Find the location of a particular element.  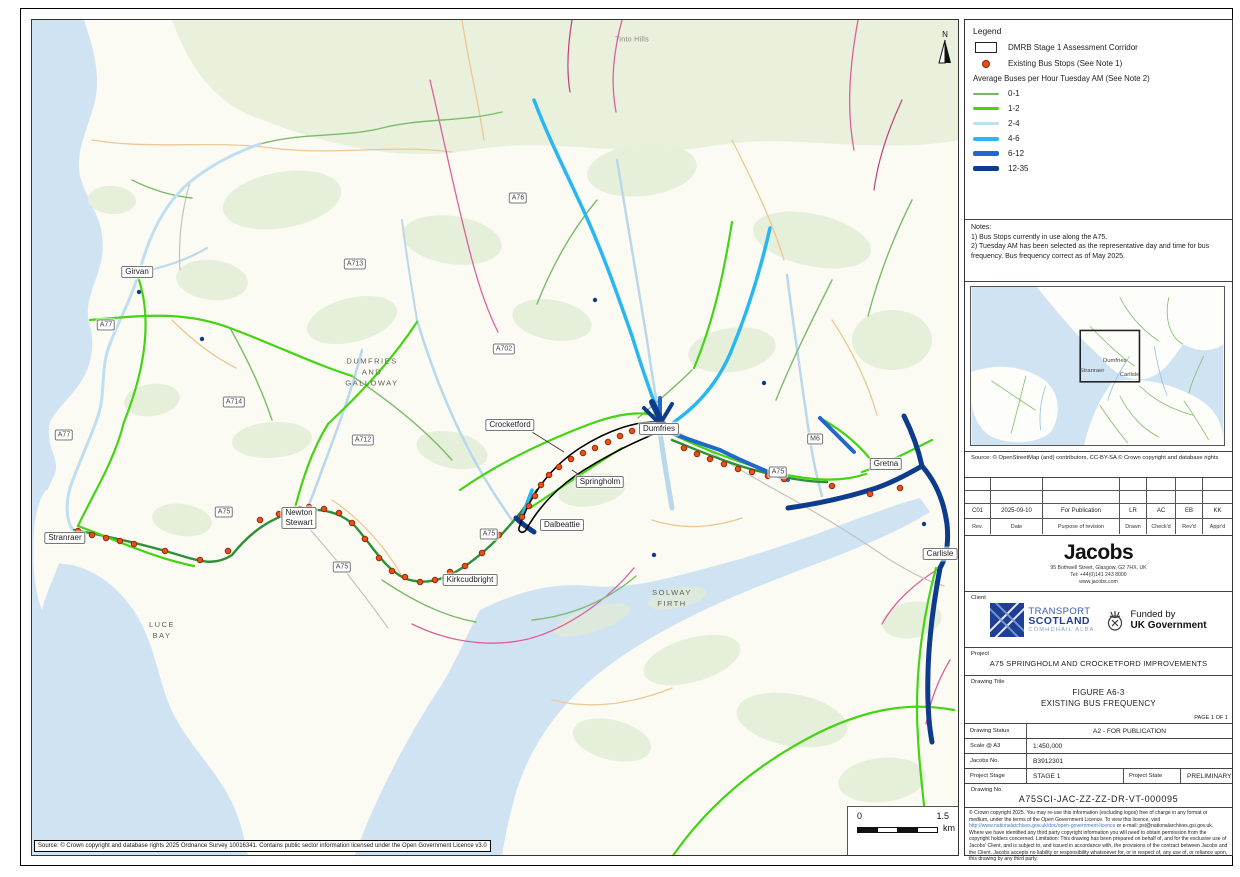

north-arrow: N is located at coordinates (945, 48).